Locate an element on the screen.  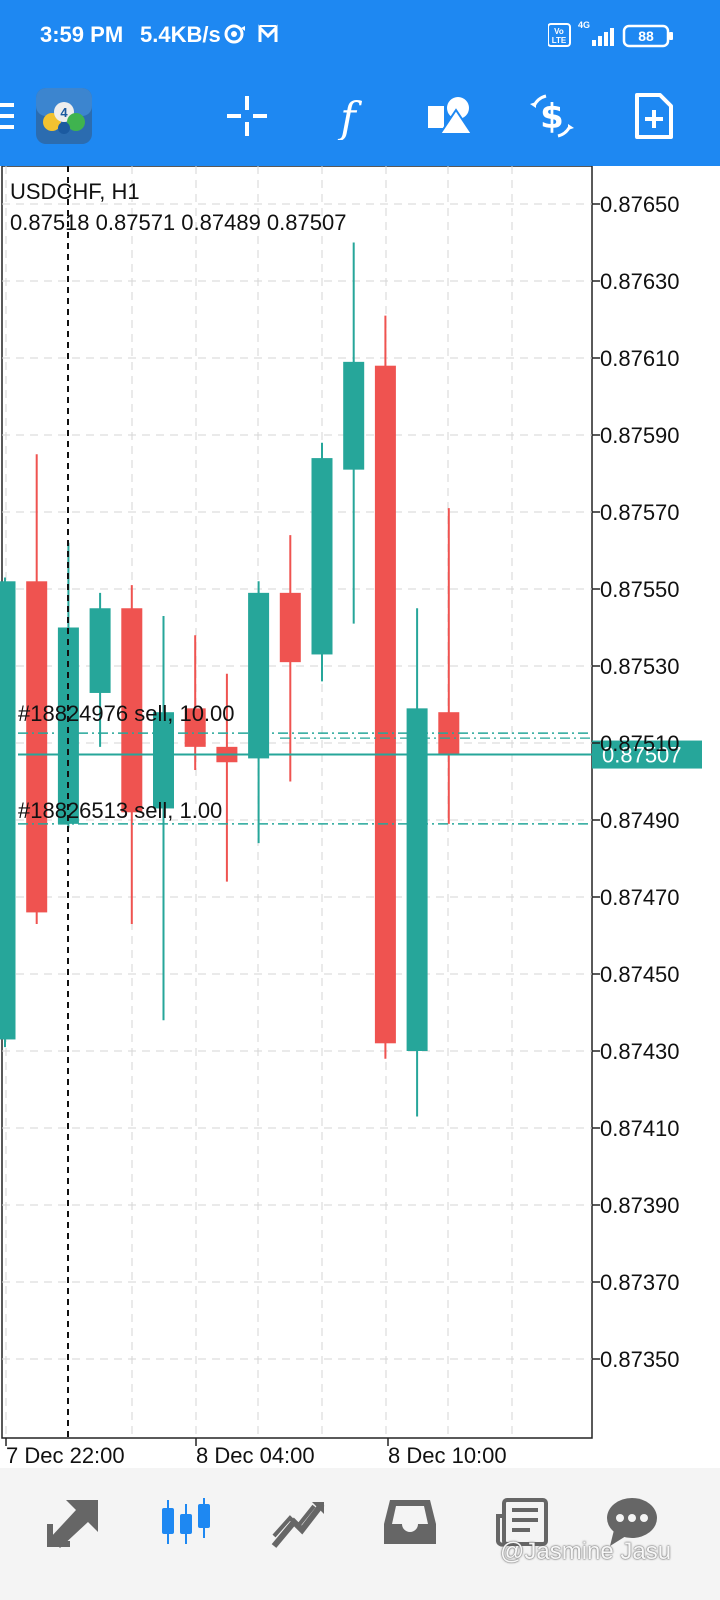
price-label: 0.87550 is located at coordinates (640, 589).